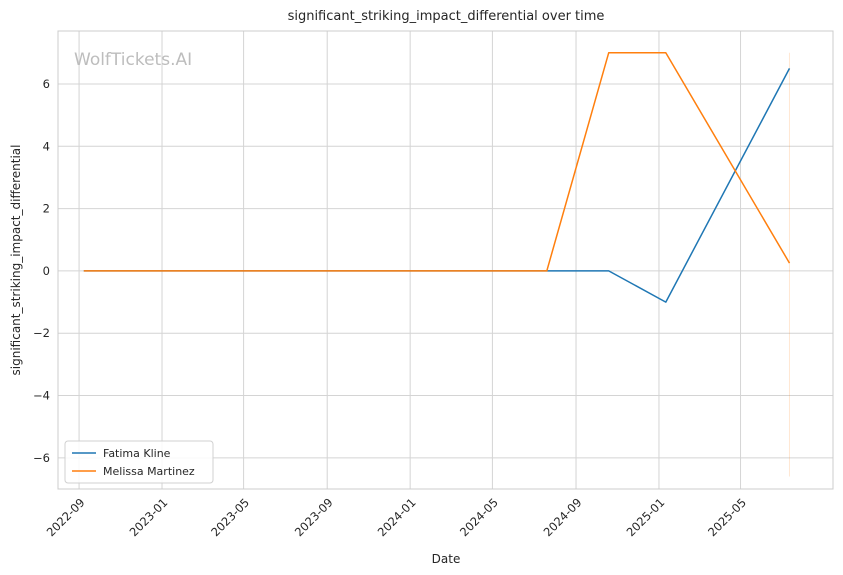  What do you see at coordinates (149, 517) in the screenshot?
I see `x-tick-label: 2023-01` at bounding box center [149, 517].